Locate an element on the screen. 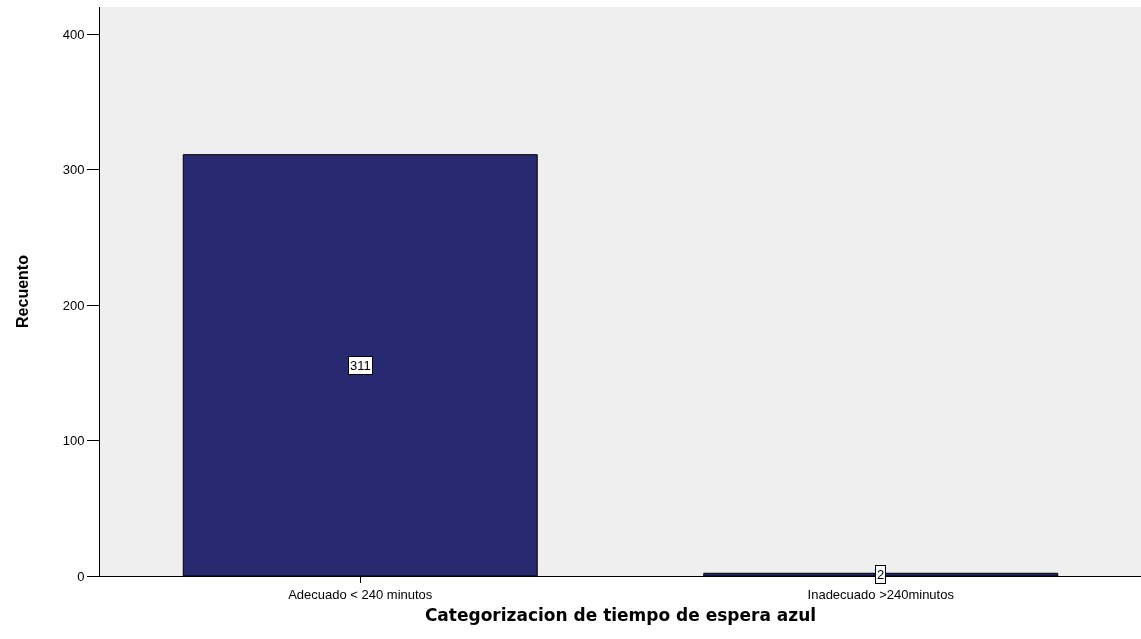 Image resolution: width=1141 pixels, height=639 pixels. y-tick-label: 200 is located at coordinates (73, 305).